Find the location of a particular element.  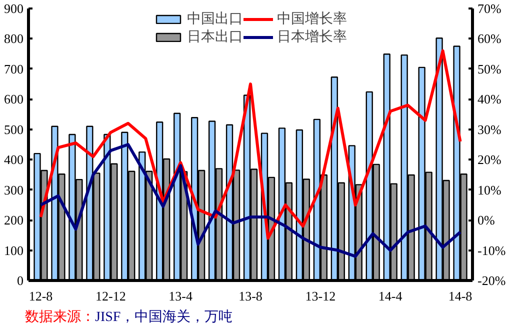

x-tick-label: 13-4 is located at coordinates (180, 296).